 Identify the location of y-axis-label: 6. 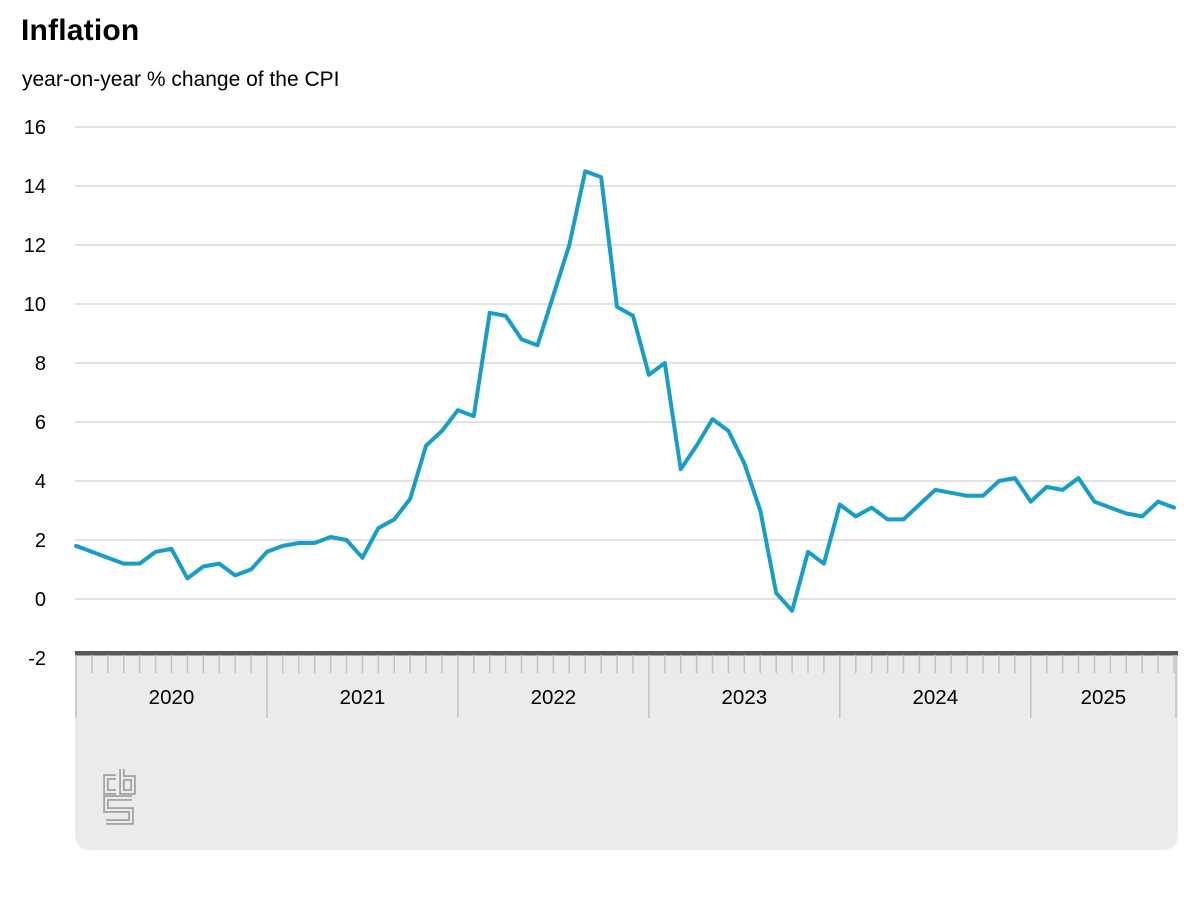
(40, 423).